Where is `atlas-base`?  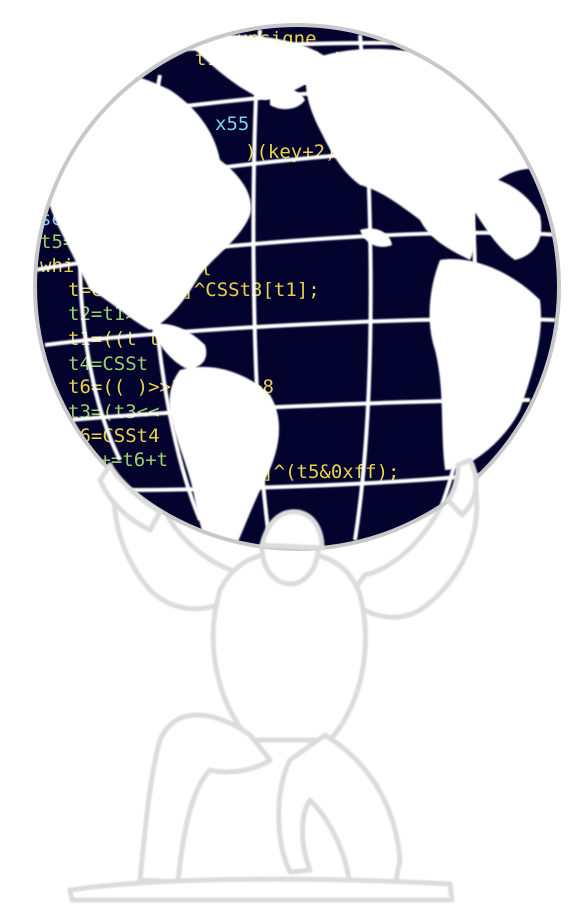 atlas-base is located at coordinates (261, 889).